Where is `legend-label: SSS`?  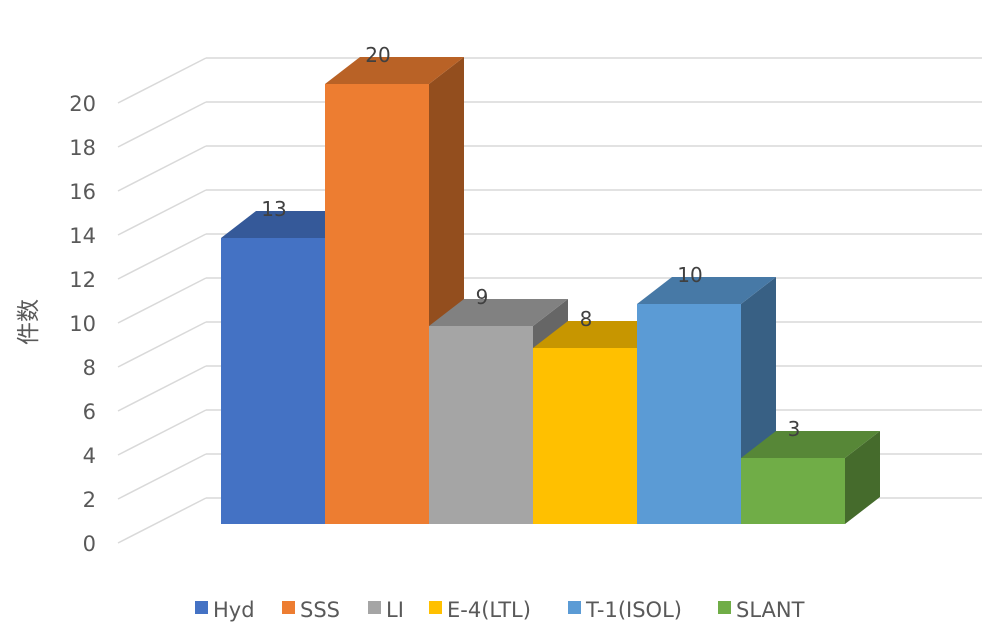
legend-label: SSS is located at coordinates (320, 610).